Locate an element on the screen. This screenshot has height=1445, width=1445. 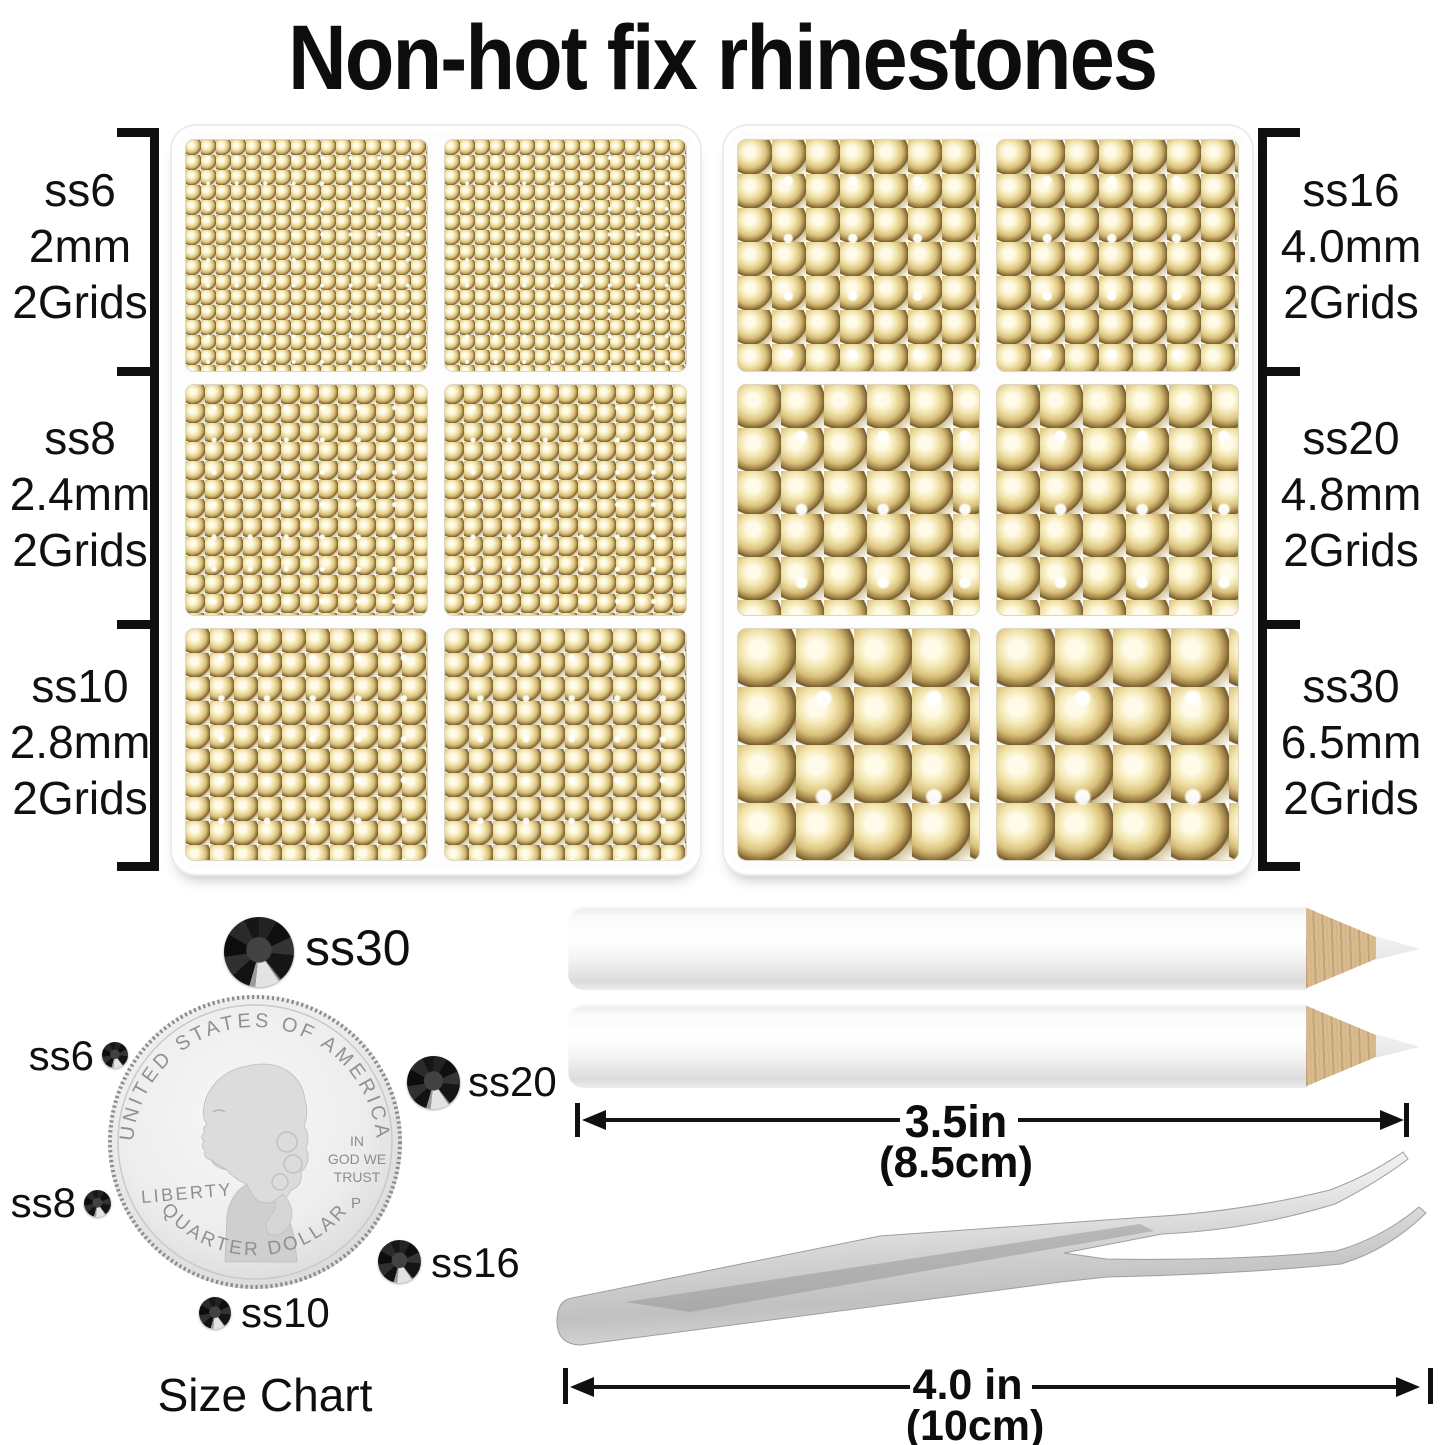
compartment-ss16-a is located at coordinates (858, 255).